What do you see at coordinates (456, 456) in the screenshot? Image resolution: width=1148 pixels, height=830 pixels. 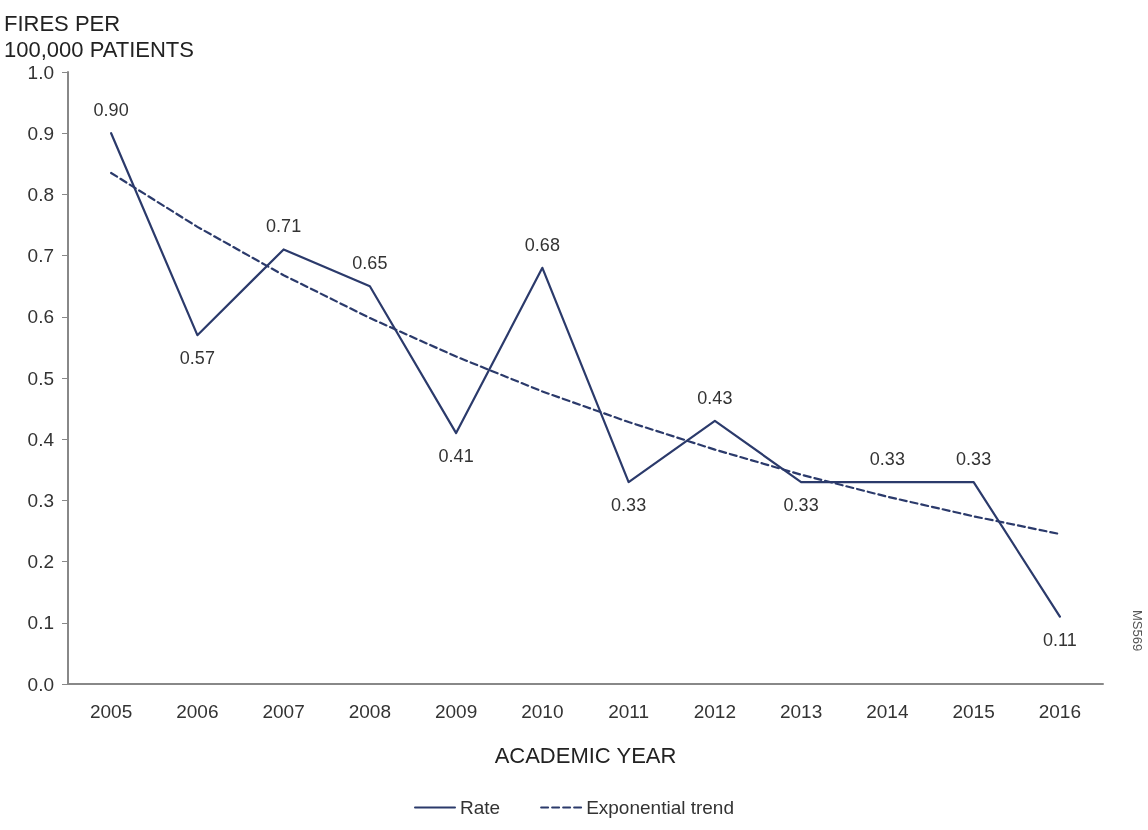 I see `data-label: 0.41` at bounding box center [456, 456].